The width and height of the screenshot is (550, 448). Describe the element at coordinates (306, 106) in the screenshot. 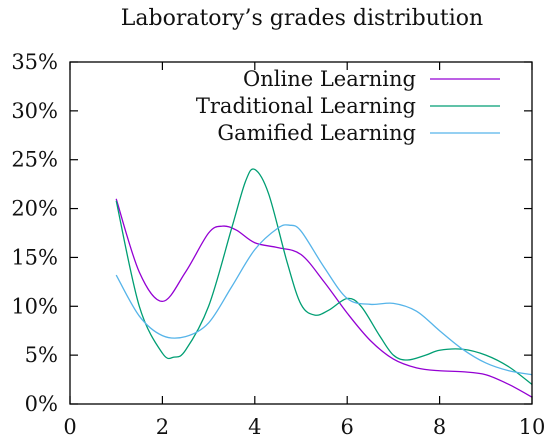

I see `legend-label-traditional-learning: Traditional Learning` at that location.